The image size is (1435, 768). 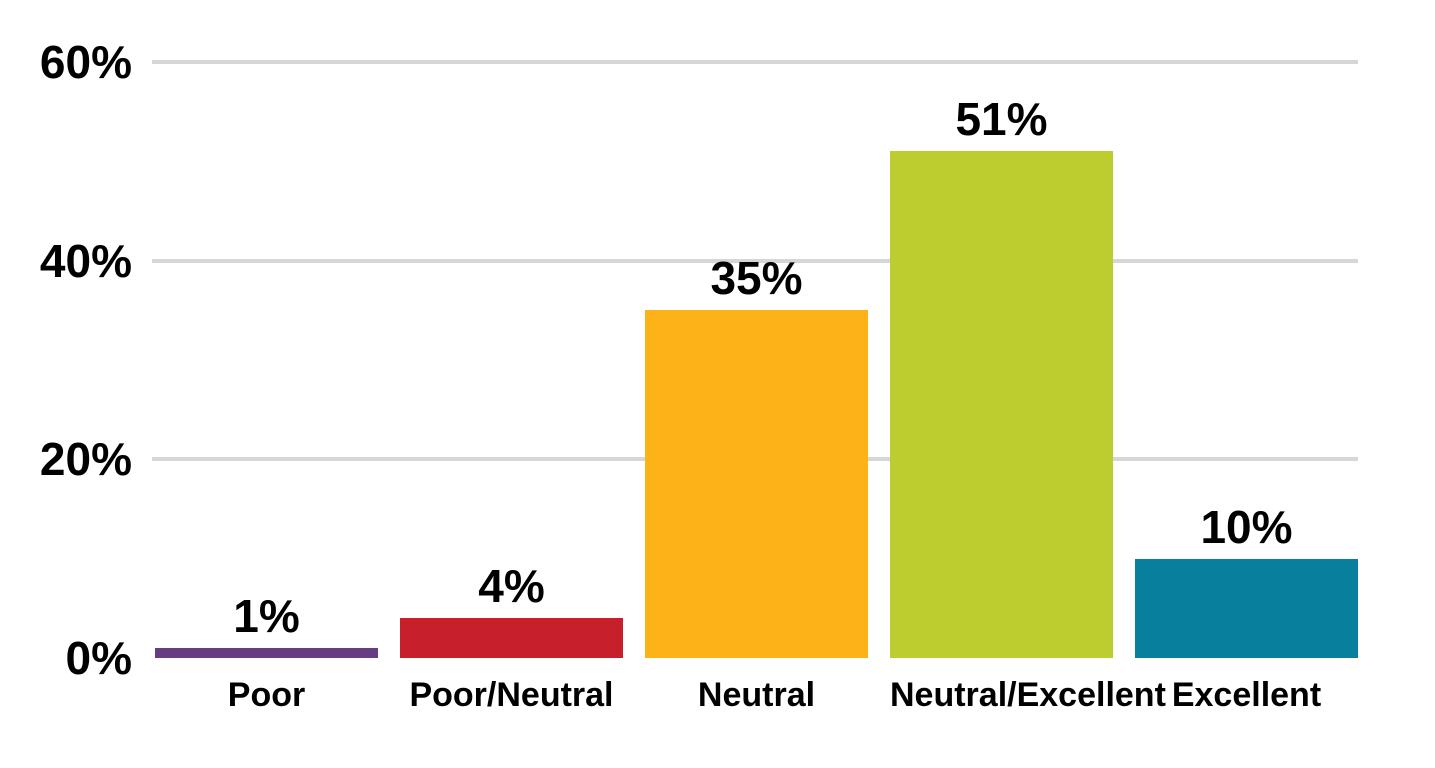 I want to click on bar-value-label: 1%, so click(x=266, y=616).